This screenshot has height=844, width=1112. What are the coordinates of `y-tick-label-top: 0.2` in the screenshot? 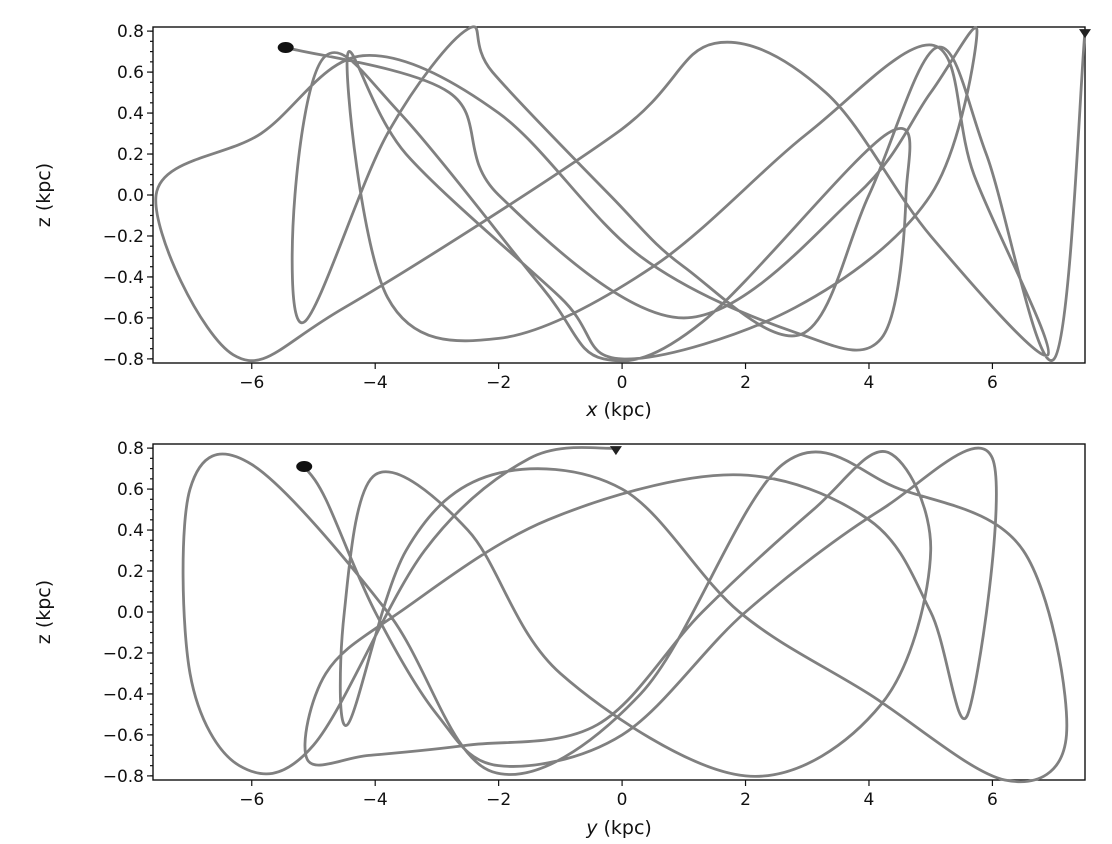 It's located at (130, 155).